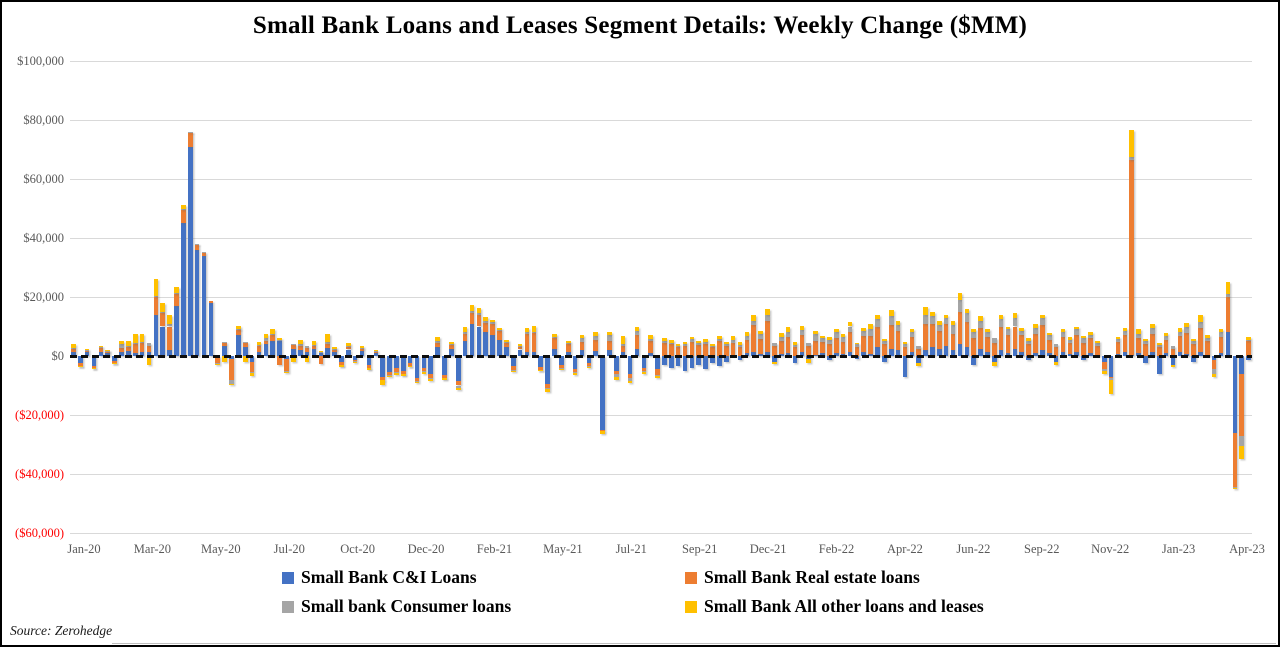 The height and width of the screenshot is (647, 1280). Describe the element at coordinates (426, 549) in the screenshot. I see `x-axis-tick-label: Dec-20` at that location.